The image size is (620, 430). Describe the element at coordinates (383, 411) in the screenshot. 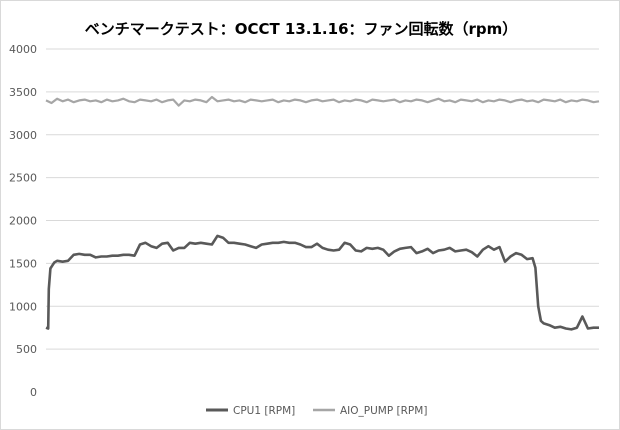

I see `legend-label-aio-pump: AIO_PUMP [RPM]` at that location.